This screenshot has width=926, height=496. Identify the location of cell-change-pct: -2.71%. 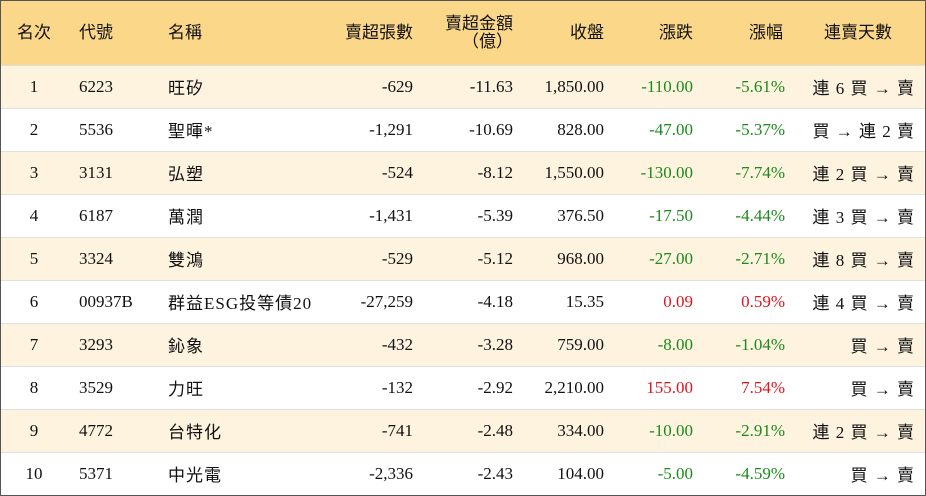
(746, 258).